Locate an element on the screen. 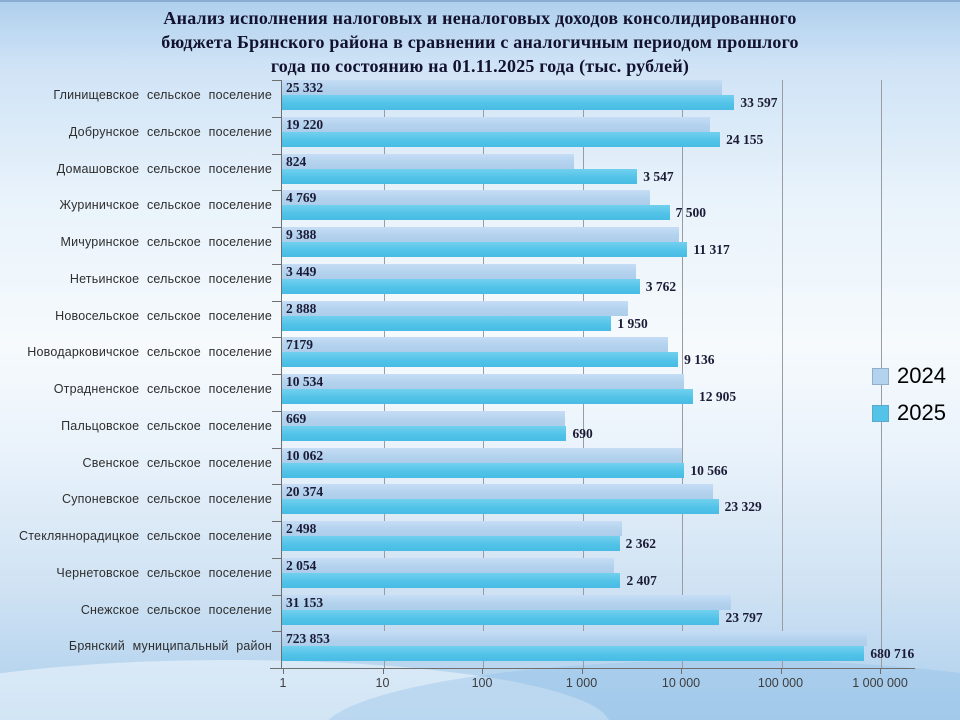 This screenshot has width=960, height=720. value-label-2025: 3 547 is located at coordinates (658, 176).